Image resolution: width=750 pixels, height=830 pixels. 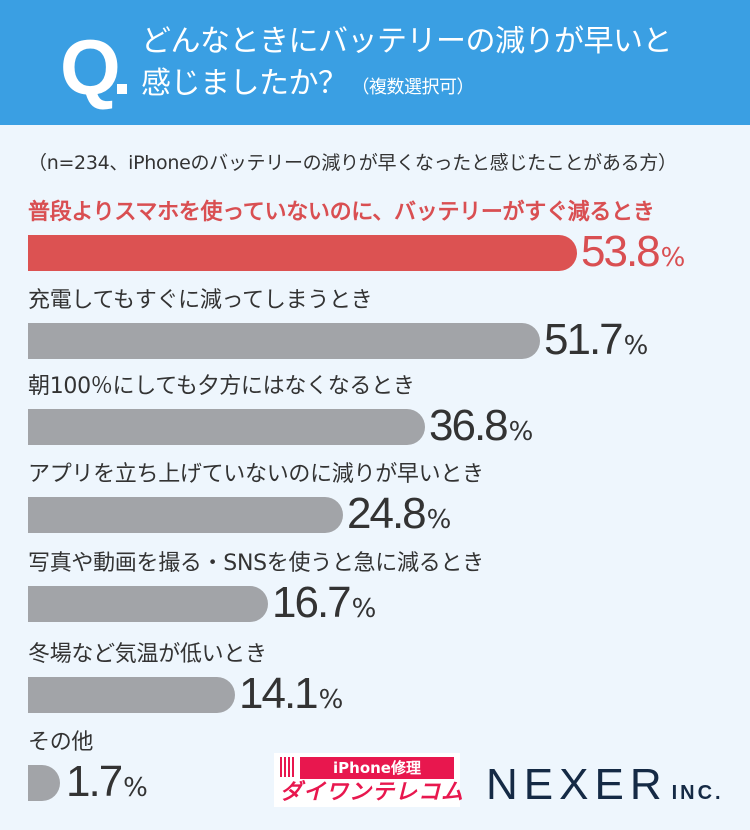 I want to click on percent-number: 24.8, so click(x=387, y=513).